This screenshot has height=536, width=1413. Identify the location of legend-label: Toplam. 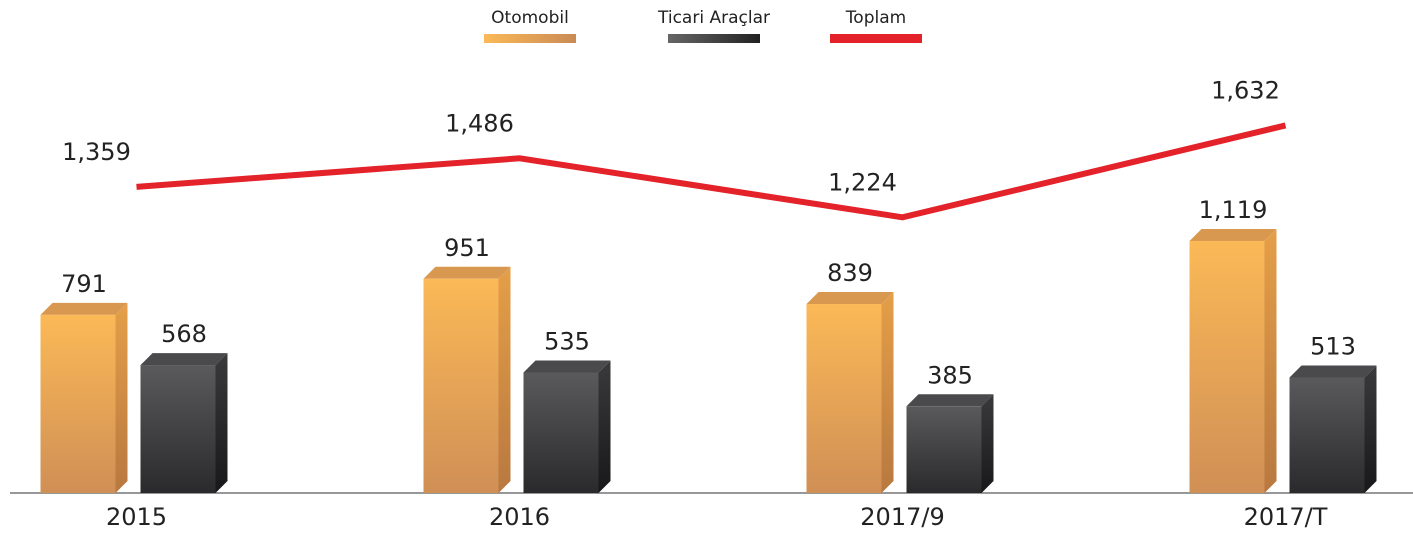
(875, 18).